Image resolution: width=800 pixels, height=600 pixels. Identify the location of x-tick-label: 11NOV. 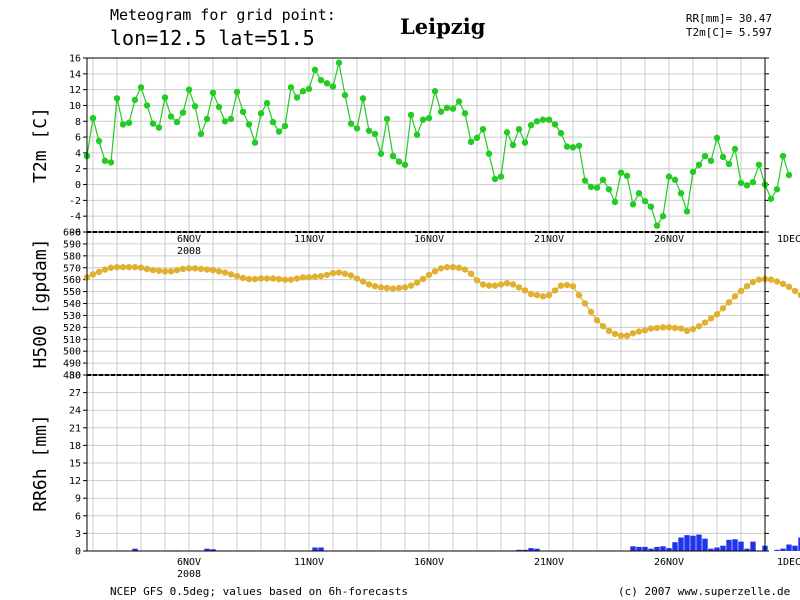
(309, 562).